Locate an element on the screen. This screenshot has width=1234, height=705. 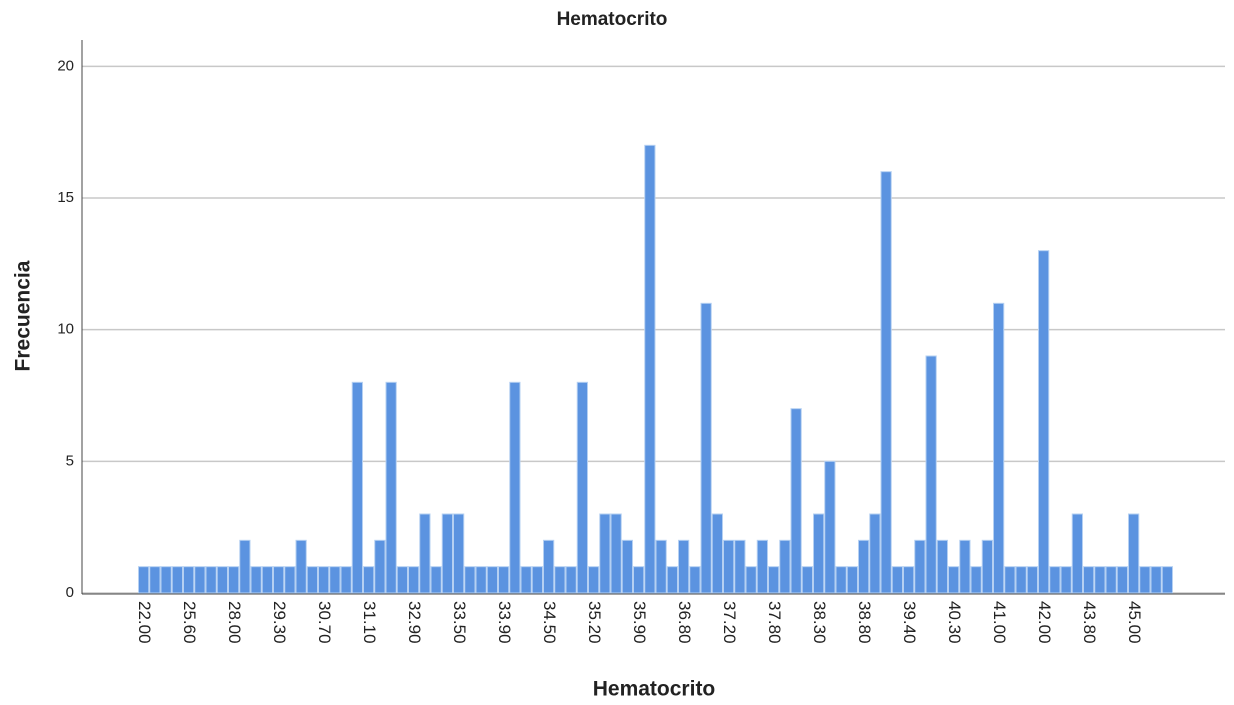
y-tick-label: 20 is located at coordinates (65, 65).